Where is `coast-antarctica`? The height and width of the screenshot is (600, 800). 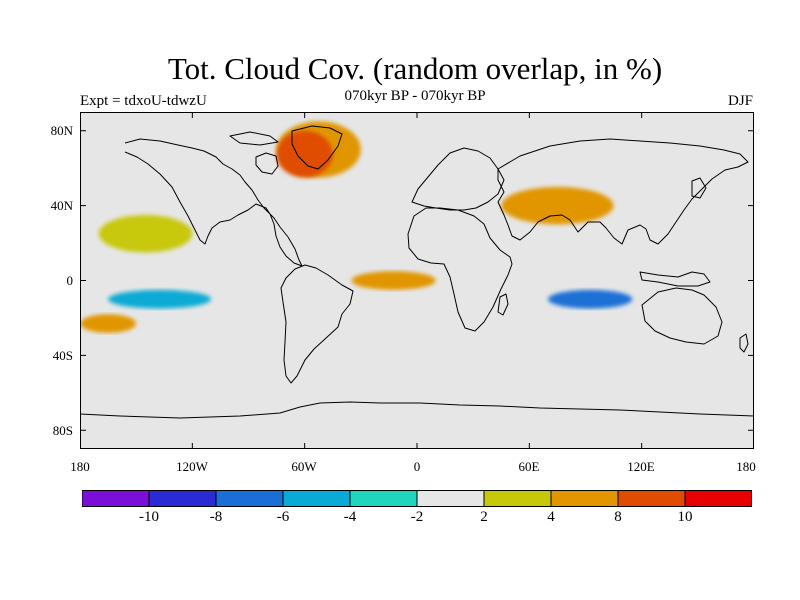
coast-antarctica is located at coordinates (417, 410).